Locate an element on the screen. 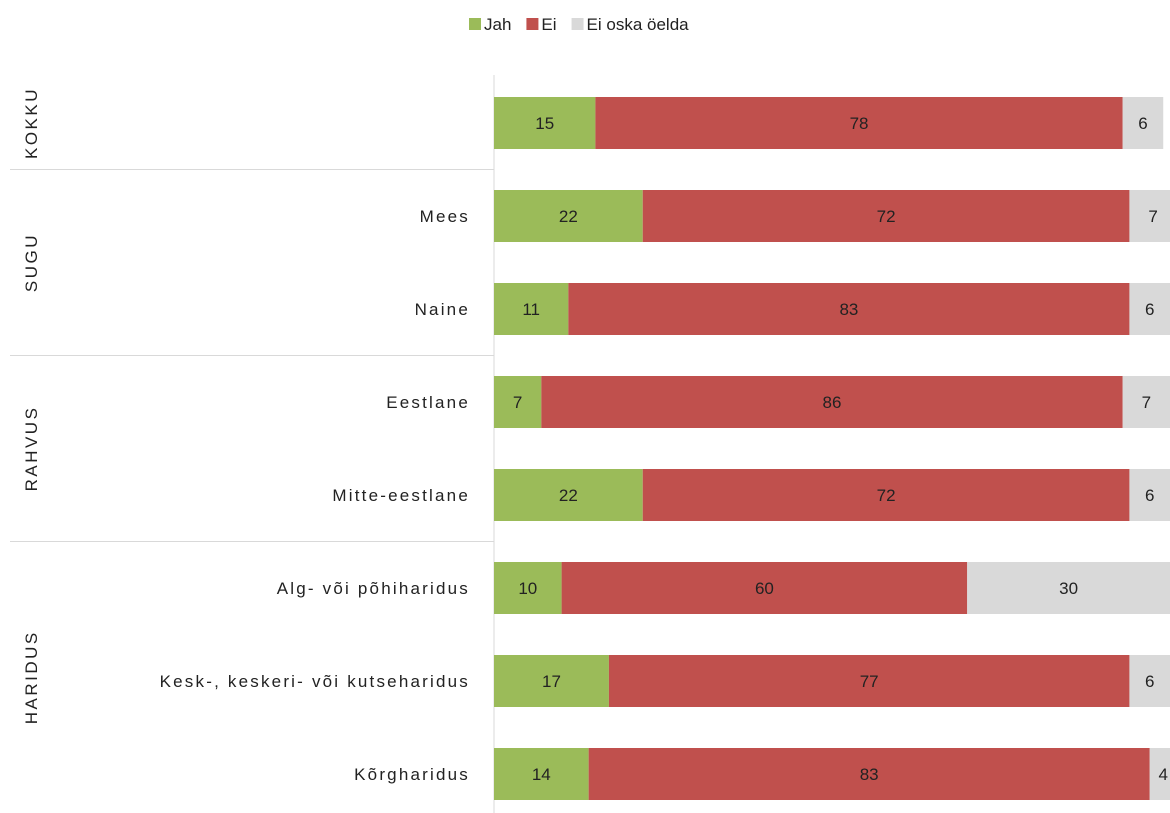 This screenshot has width=1170, height=813. category-label-2: Naine is located at coordinates (442, 309).